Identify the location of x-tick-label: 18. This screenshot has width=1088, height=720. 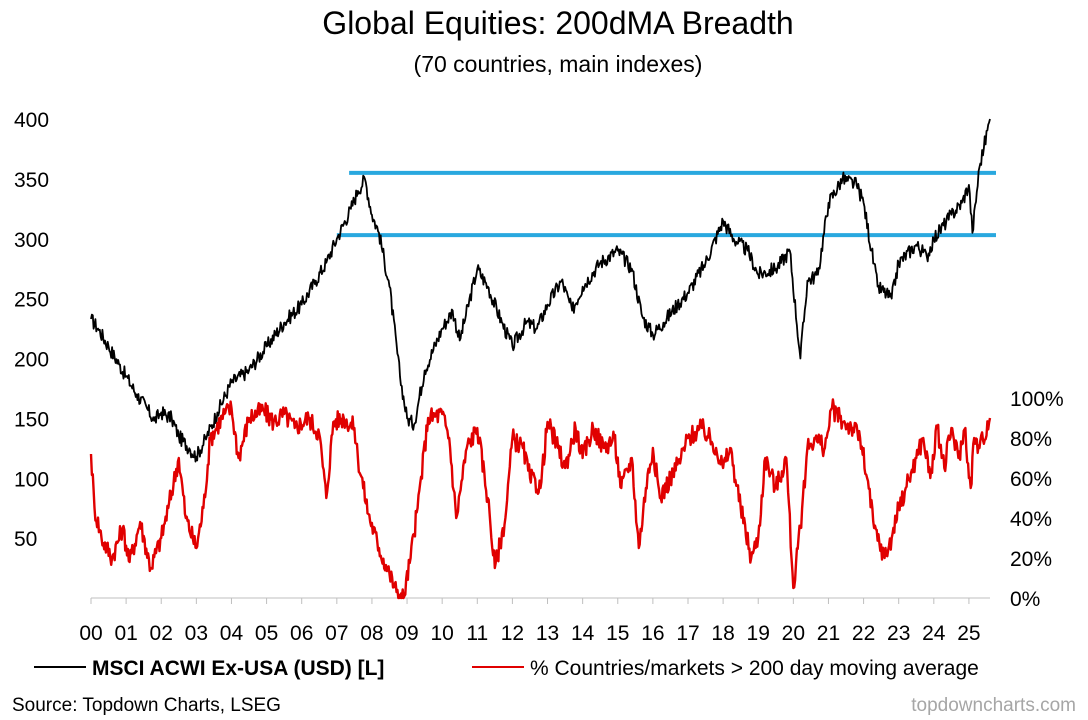
(722, 633).